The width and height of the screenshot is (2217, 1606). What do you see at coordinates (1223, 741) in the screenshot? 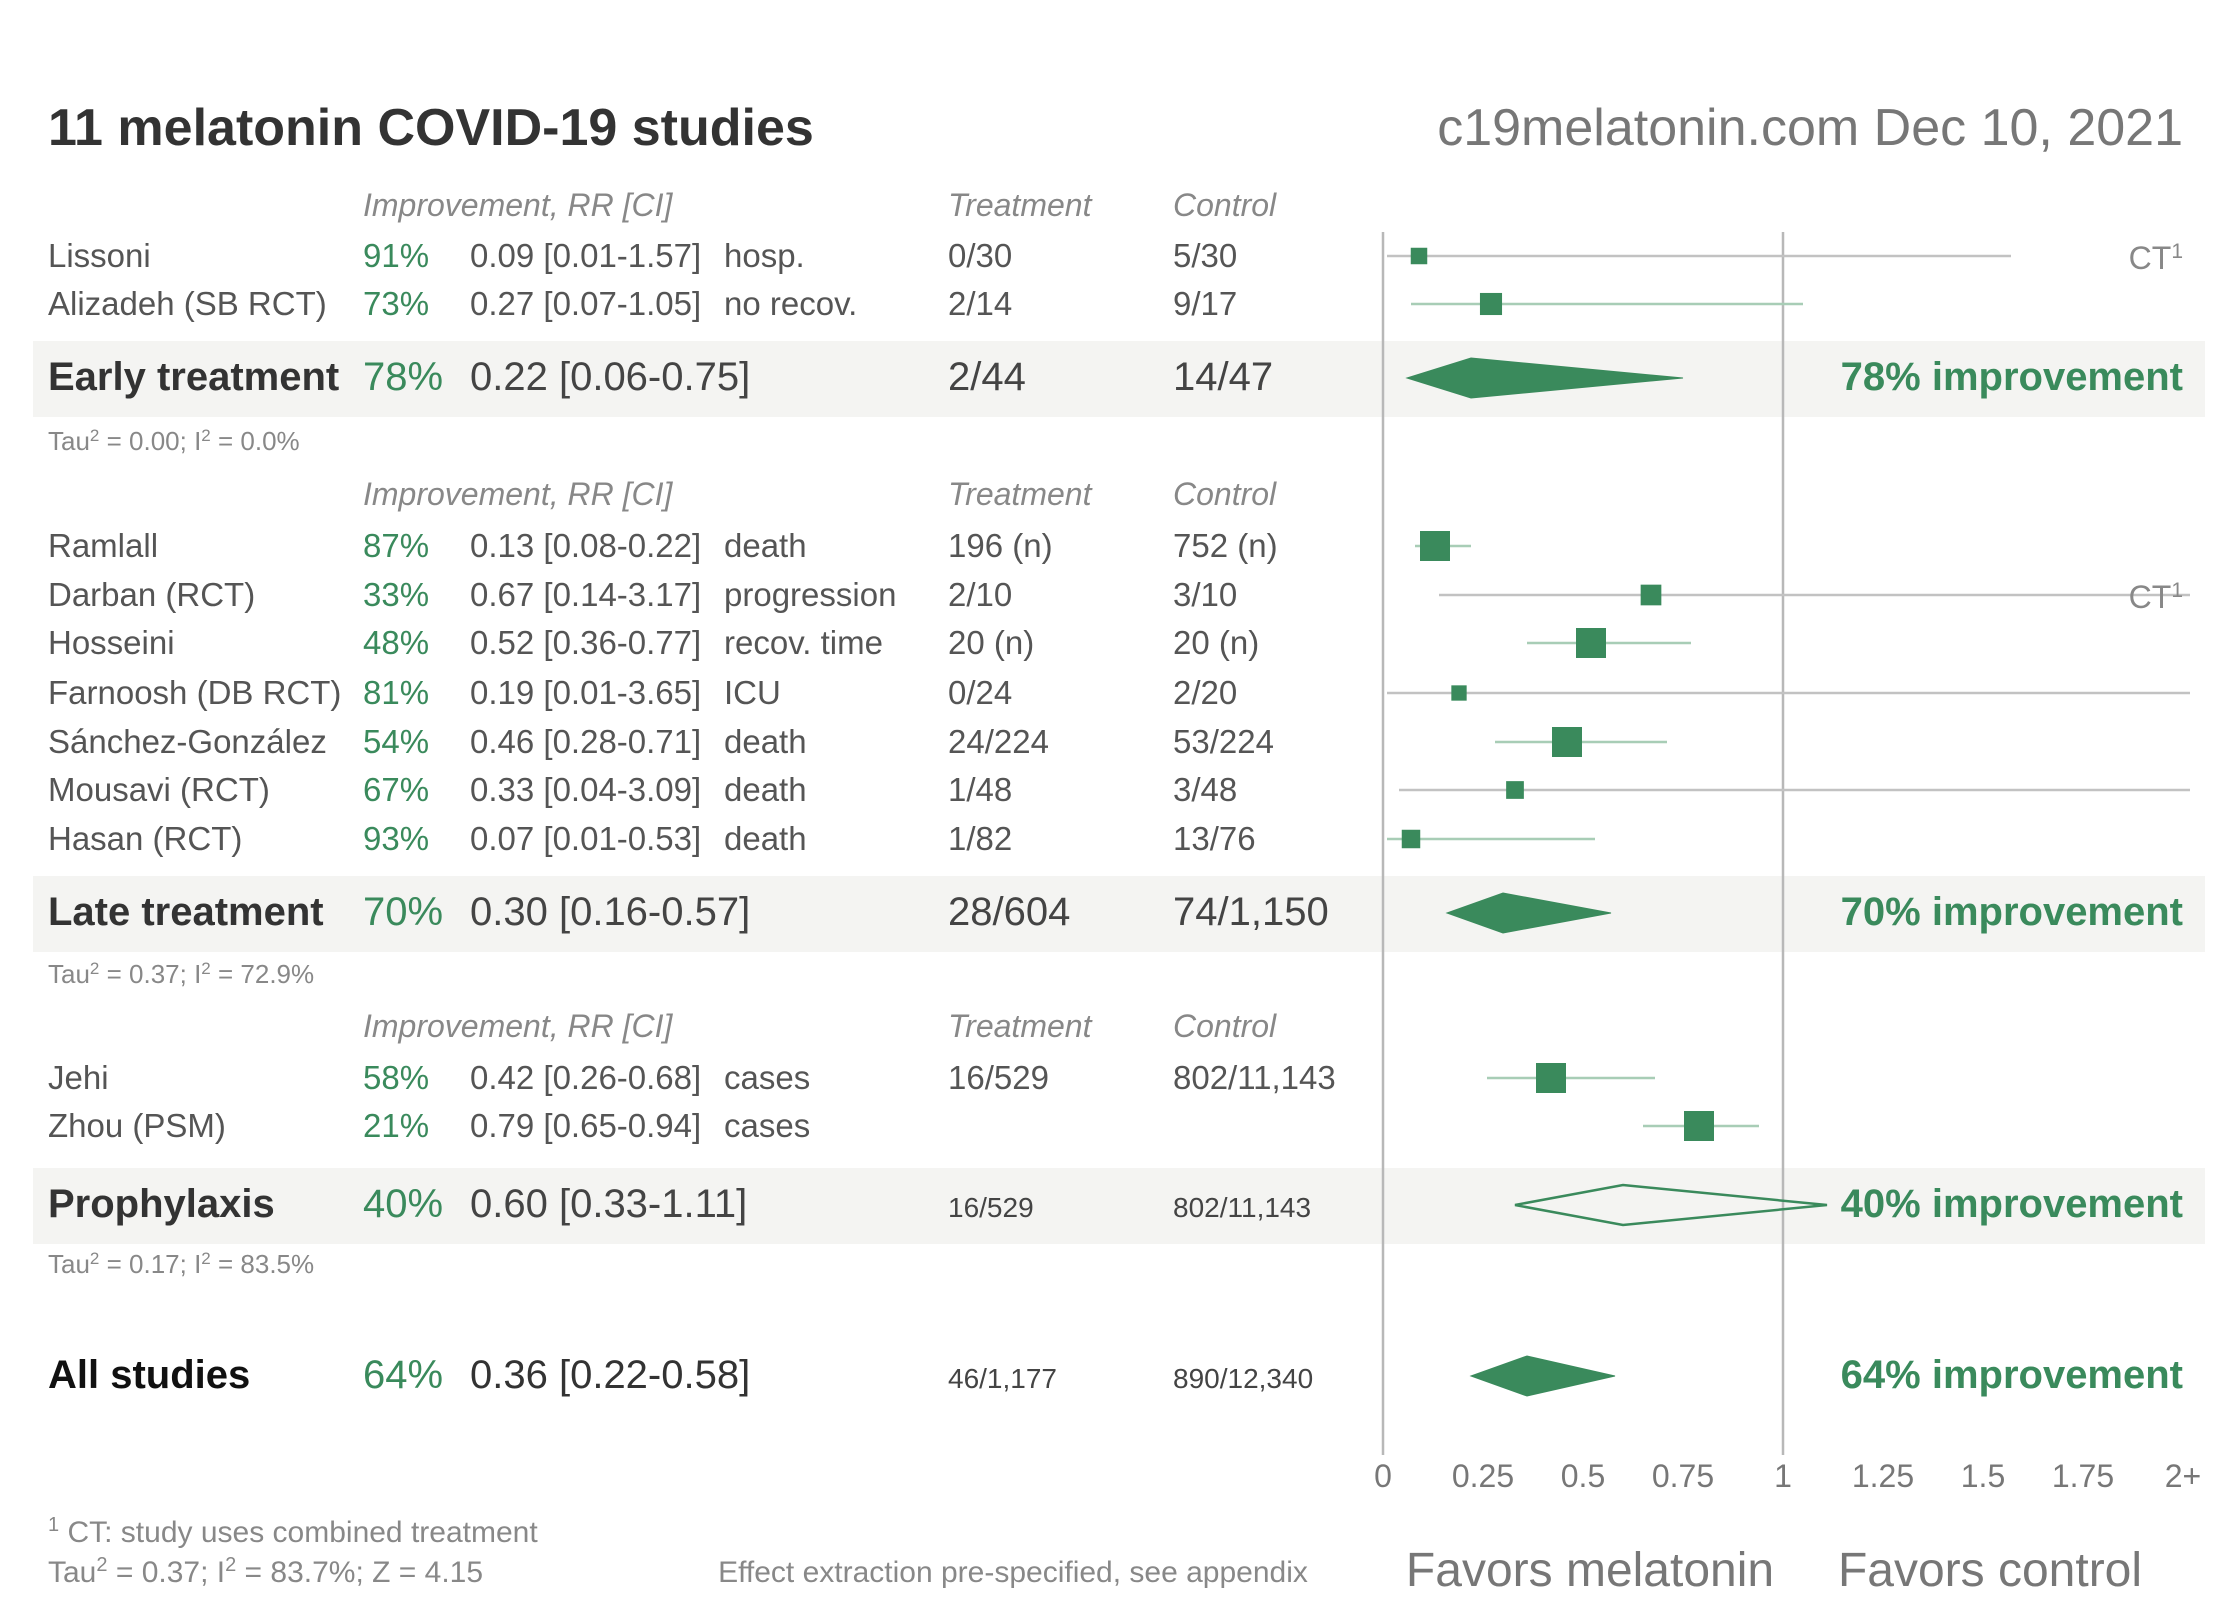
I see `study-control-count: 53/224` at bounding box center [1223, 741].